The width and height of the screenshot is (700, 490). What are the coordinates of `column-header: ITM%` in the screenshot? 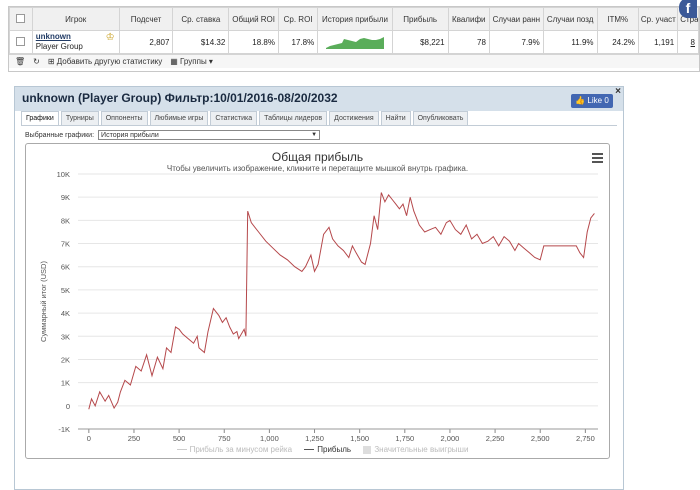 It's located at (617, 19).